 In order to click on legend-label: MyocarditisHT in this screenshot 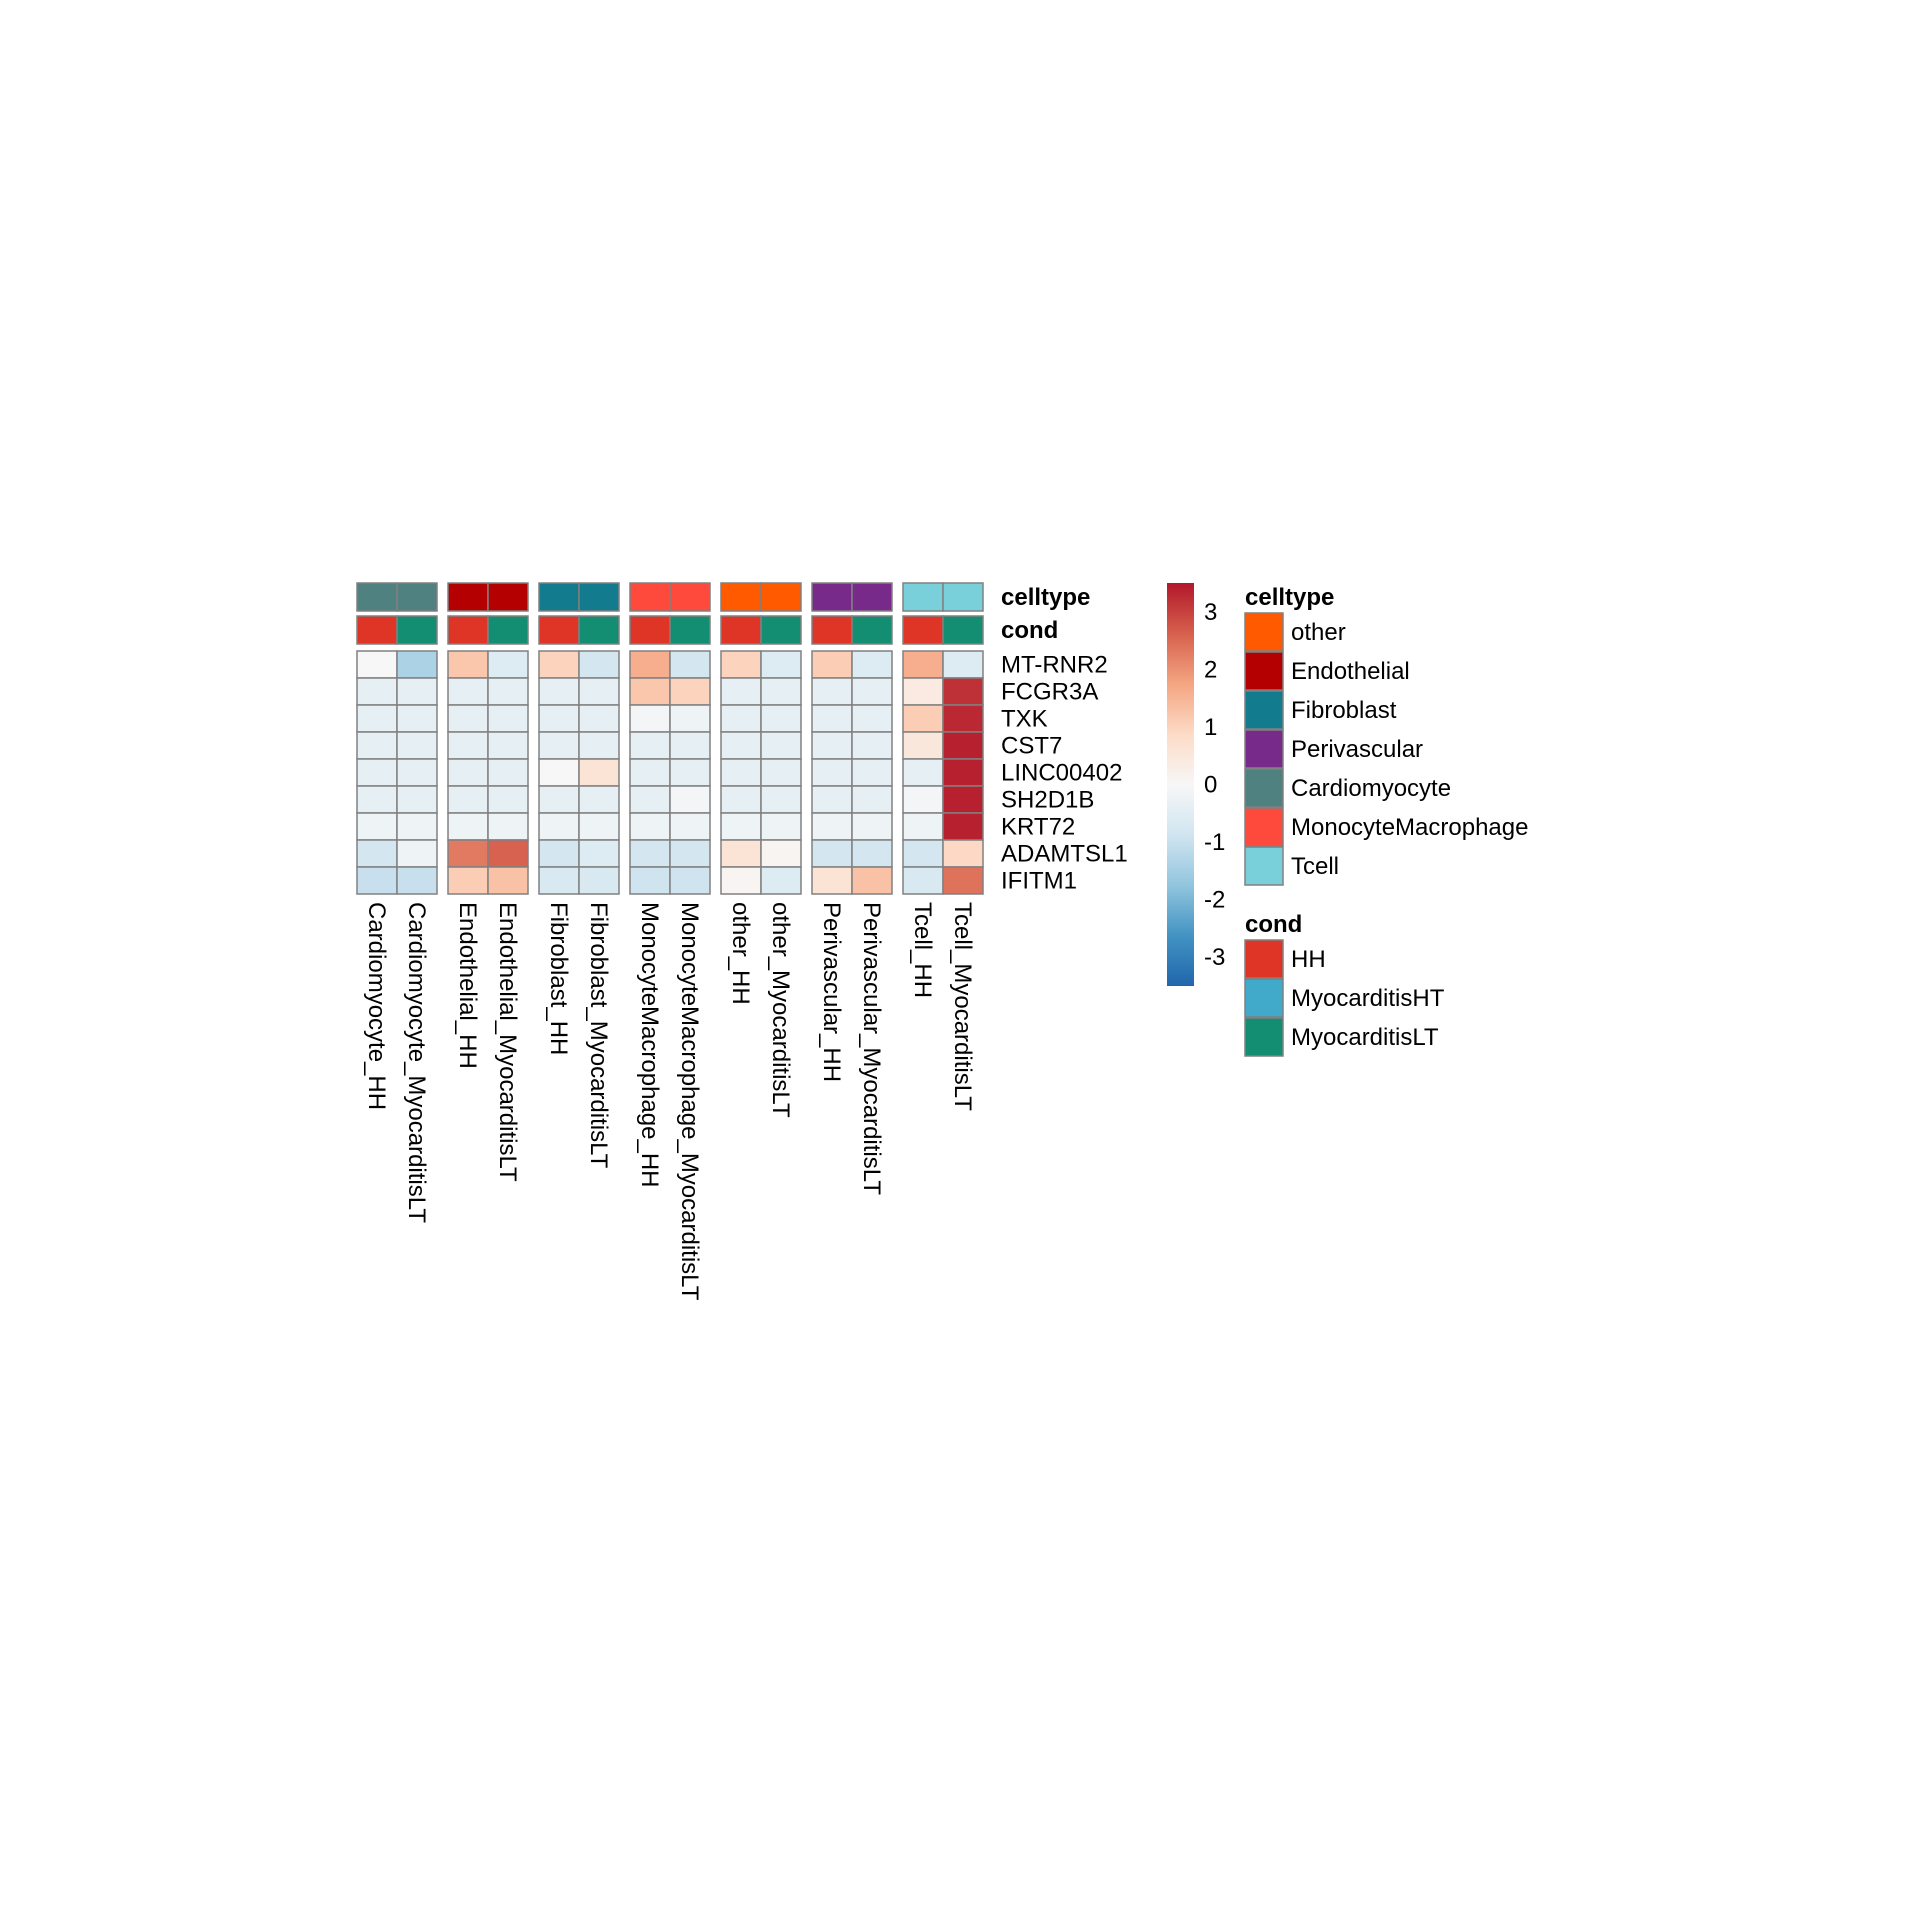, I will do `click(1368, 998)`.